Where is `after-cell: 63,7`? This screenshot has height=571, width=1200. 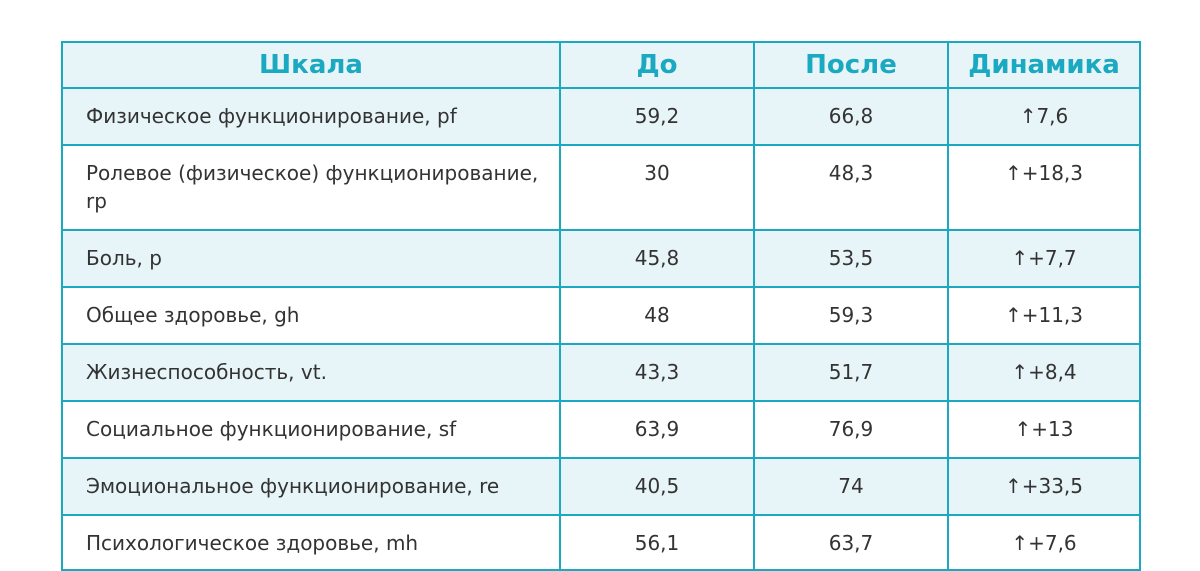
after-cell: 63,7 is located at coordinates (851, 542).